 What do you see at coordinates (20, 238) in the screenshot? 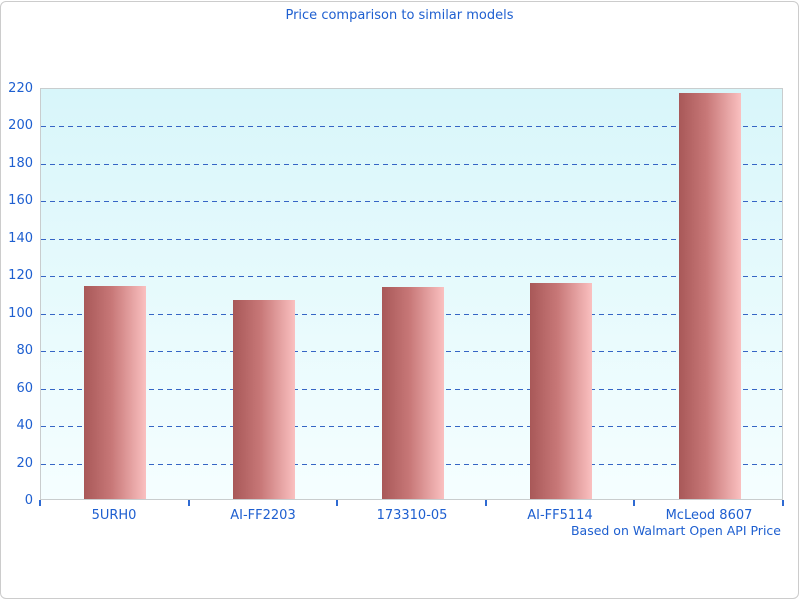
I see `y-axis-tick-label: 140` at bounding box center [20, 238].